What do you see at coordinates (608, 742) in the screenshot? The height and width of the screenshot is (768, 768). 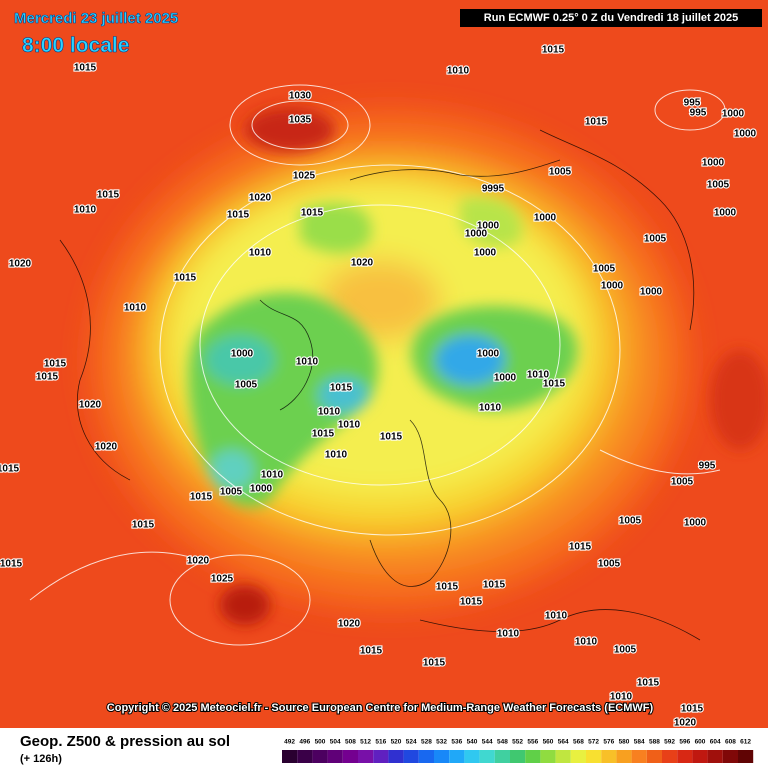 I see `scale-label: 576` at bounding box center [608, 742].